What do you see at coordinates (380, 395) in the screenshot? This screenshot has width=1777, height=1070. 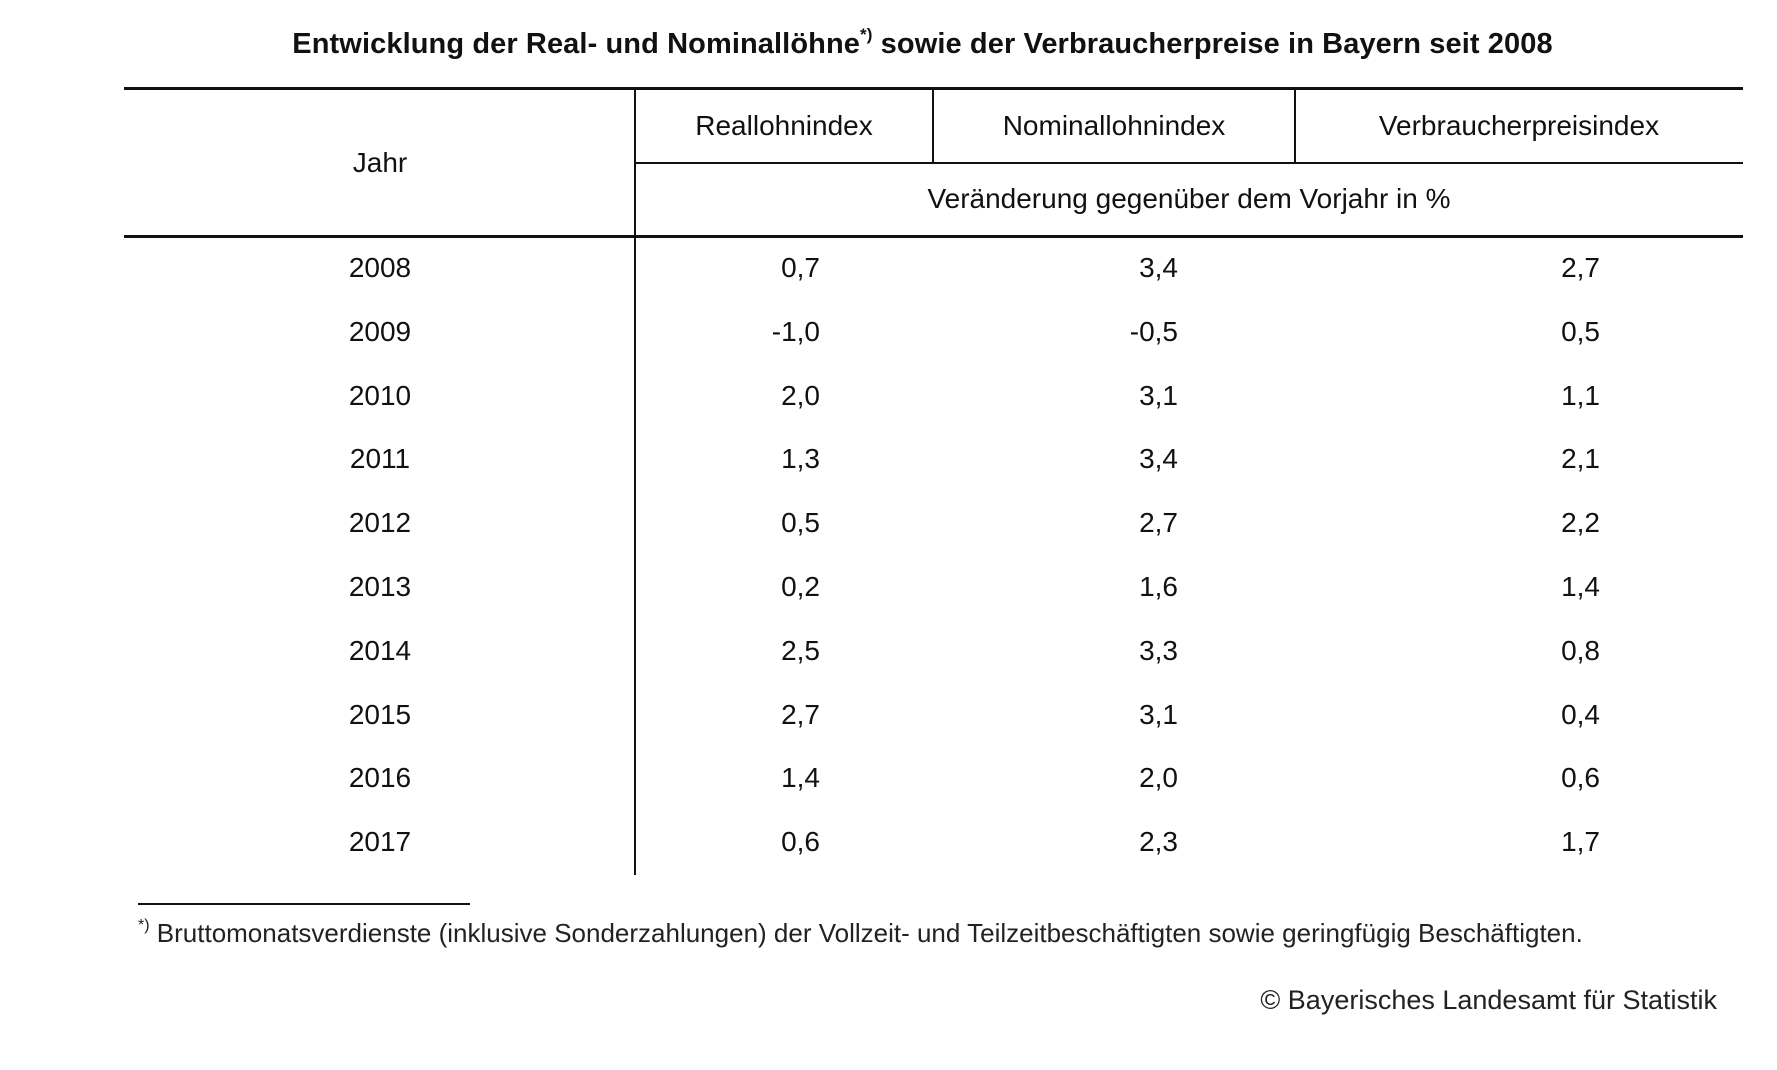 I see `row-year: 2010` at bounding box center [380, 395].